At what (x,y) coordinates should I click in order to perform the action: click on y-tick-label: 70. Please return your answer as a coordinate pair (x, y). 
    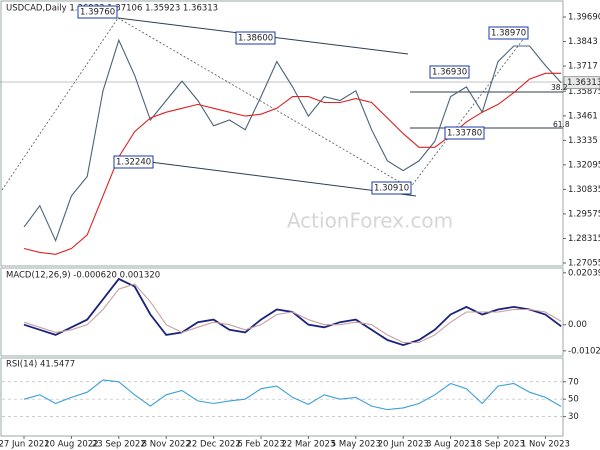
    Looking at the image, I should click on (573, 382).